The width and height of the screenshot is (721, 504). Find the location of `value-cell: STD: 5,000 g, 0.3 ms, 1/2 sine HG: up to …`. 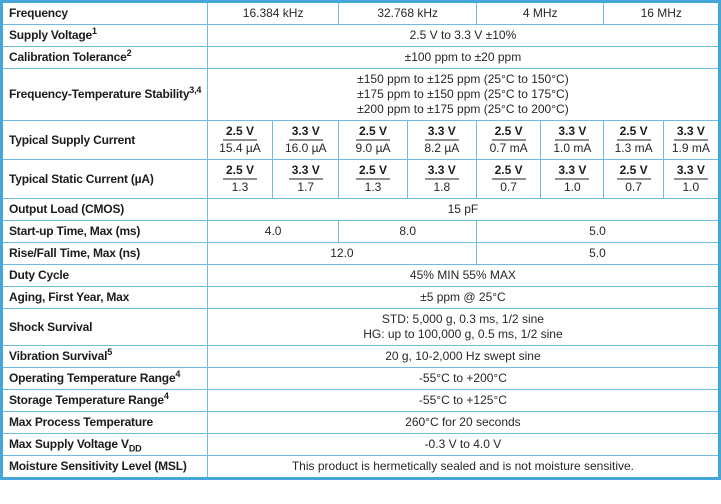

value-cell: STD: 5,000 g, 0.3 ms, 1/2 sine HG: up to … is located at coordinates (463, 327).